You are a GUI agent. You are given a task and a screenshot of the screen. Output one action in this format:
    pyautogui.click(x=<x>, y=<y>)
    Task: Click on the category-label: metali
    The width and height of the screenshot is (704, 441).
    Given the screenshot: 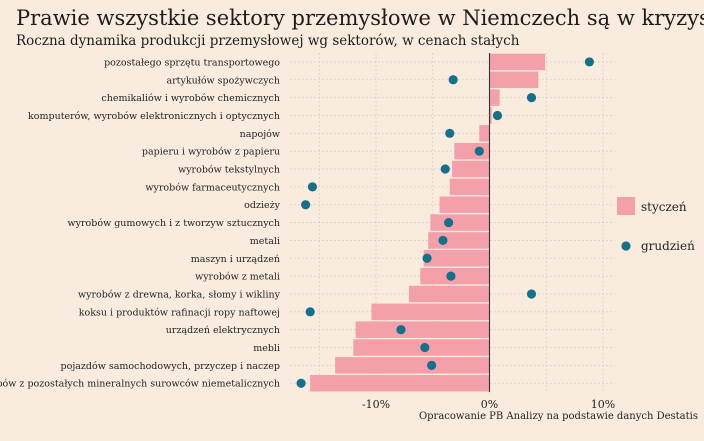 What is the action you would take?
    pyautogui.click(x=265, y=241)
    